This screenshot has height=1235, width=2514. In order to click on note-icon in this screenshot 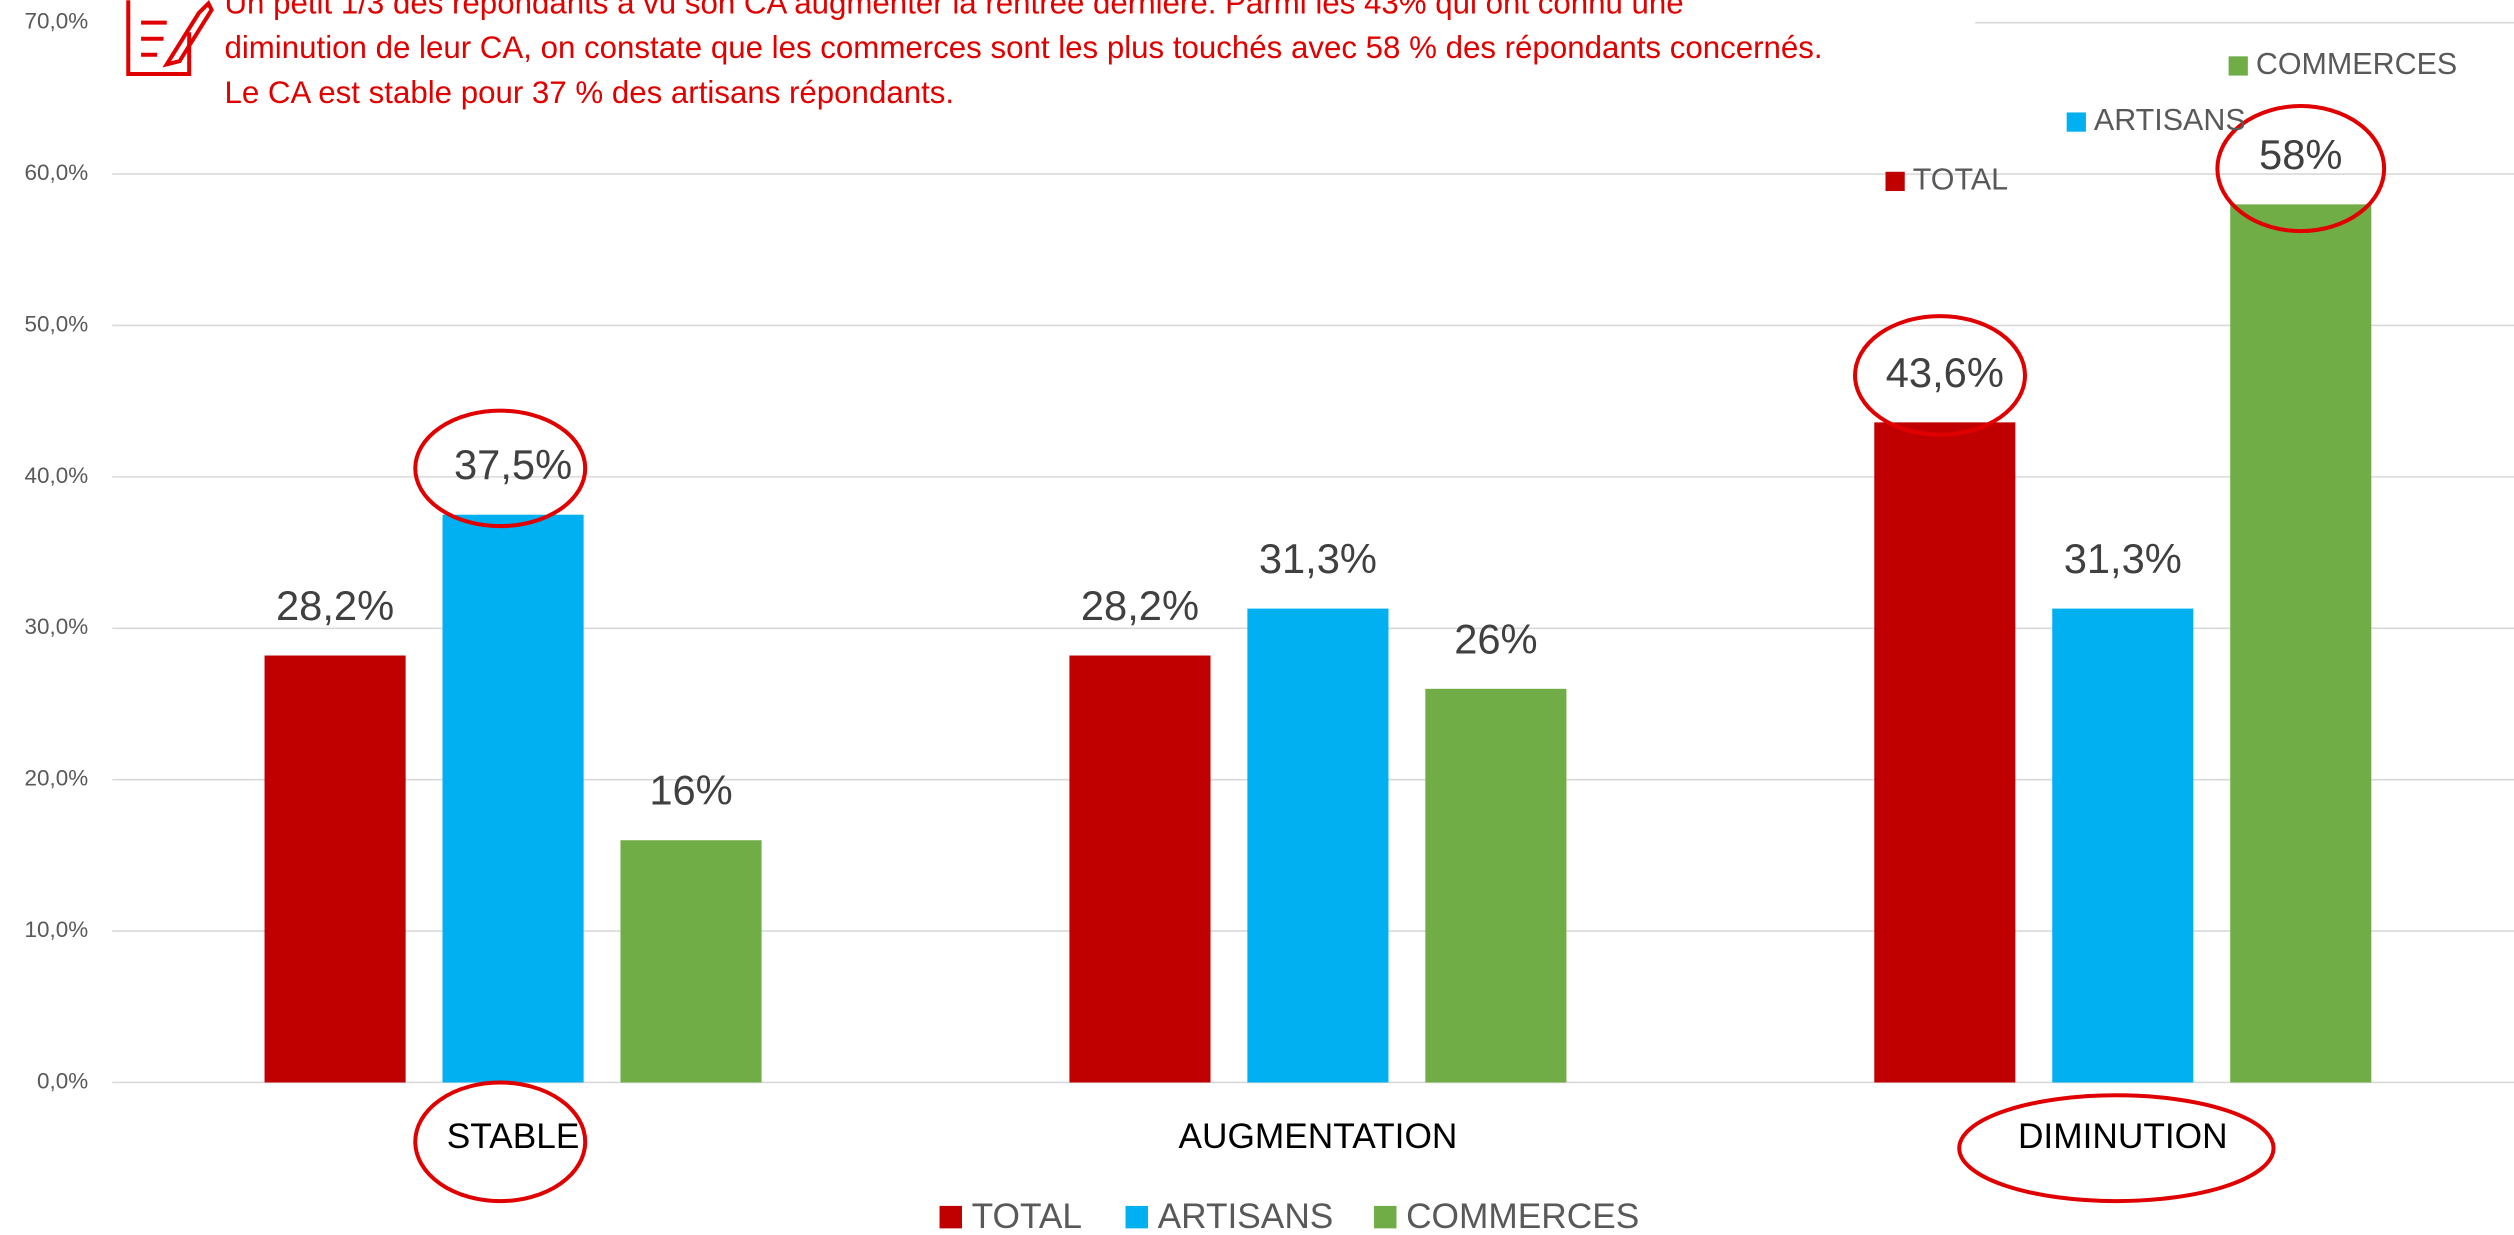, I will do `click(170, 38)`.